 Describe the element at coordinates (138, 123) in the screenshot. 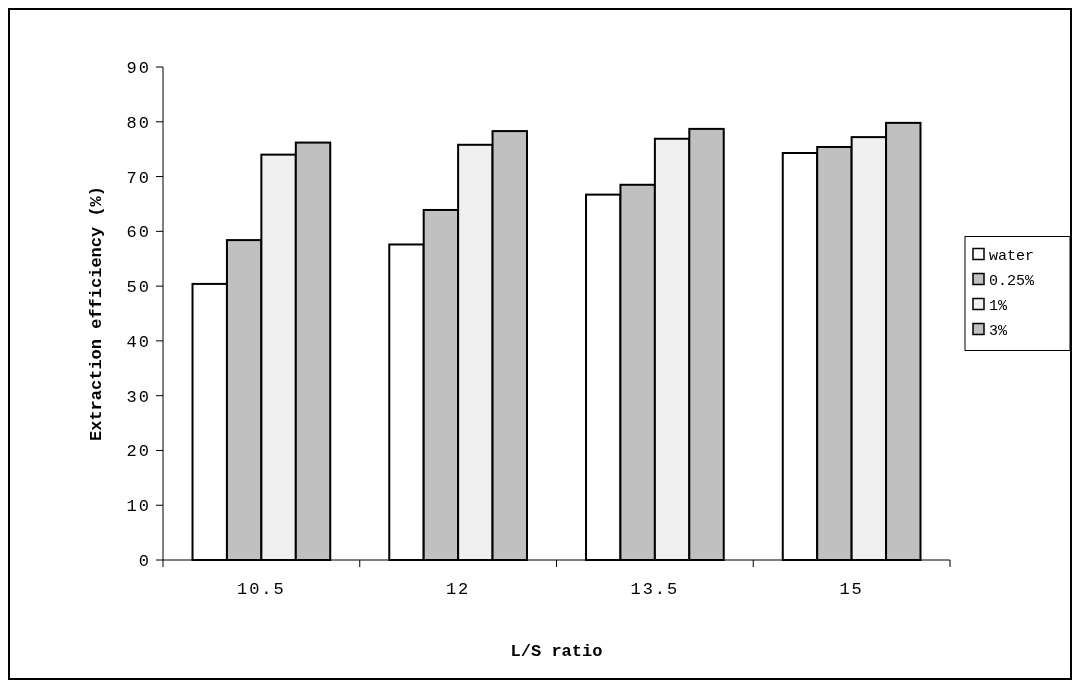

I see `y-tick-label: 80` at that location.